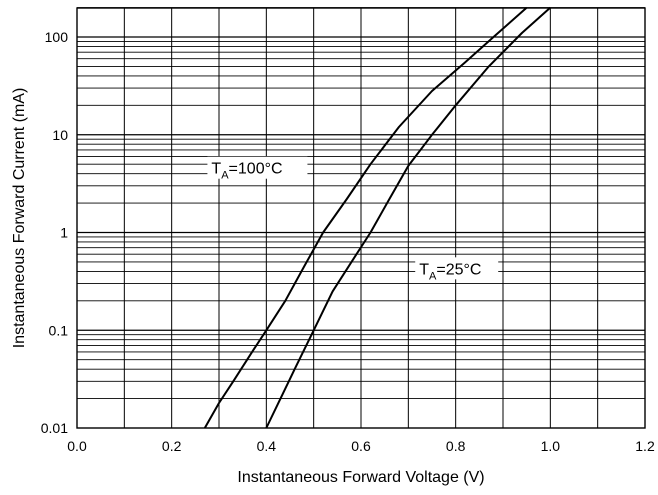 The width and height of the screenshot is (658, 495). I want to click on x-axis-label: Instantaneous Forward Voltage (V), so click(360, 477).